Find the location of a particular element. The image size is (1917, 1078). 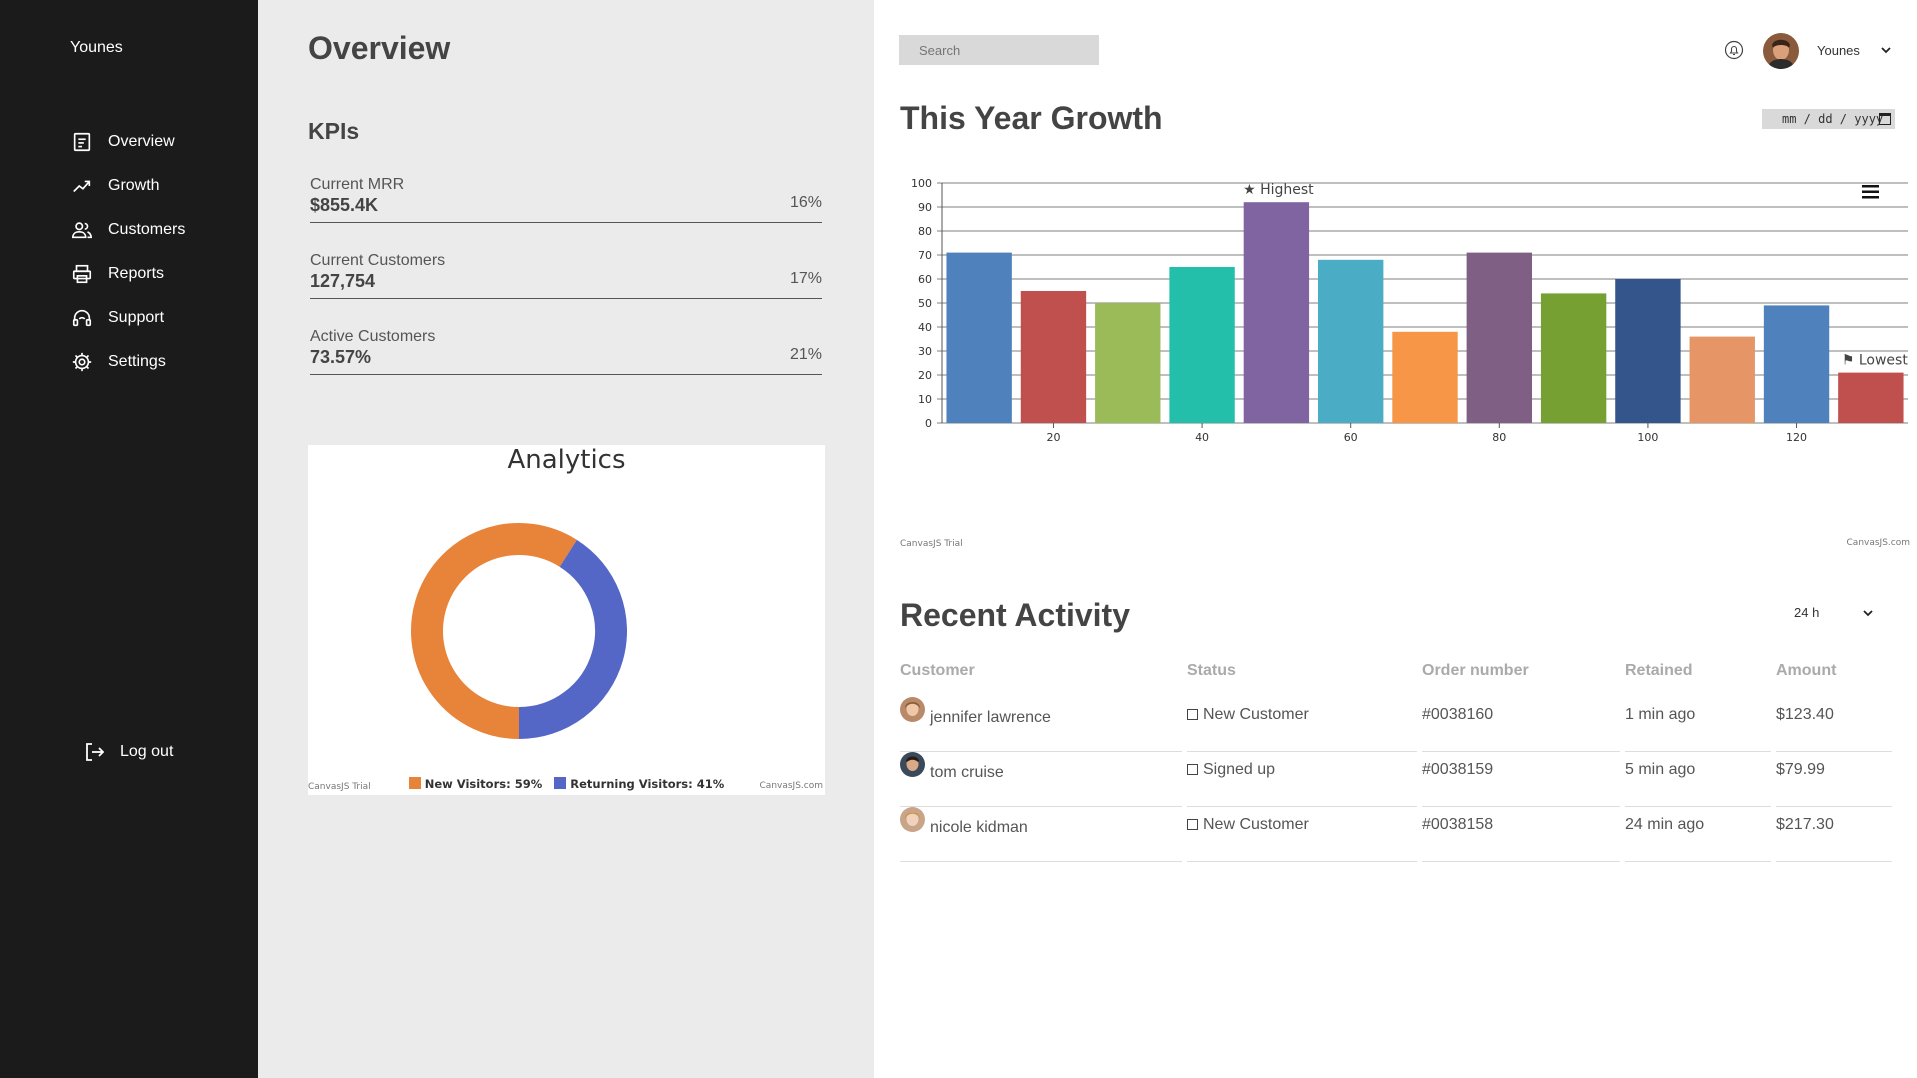

trending-up-icon is located at coordinates (82, 186).